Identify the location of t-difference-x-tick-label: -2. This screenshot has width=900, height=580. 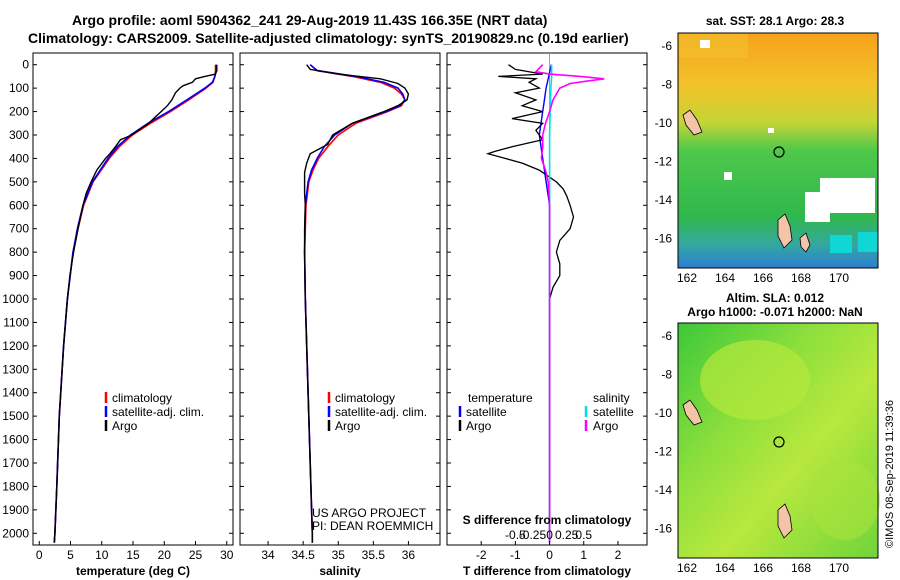
(481, 555).